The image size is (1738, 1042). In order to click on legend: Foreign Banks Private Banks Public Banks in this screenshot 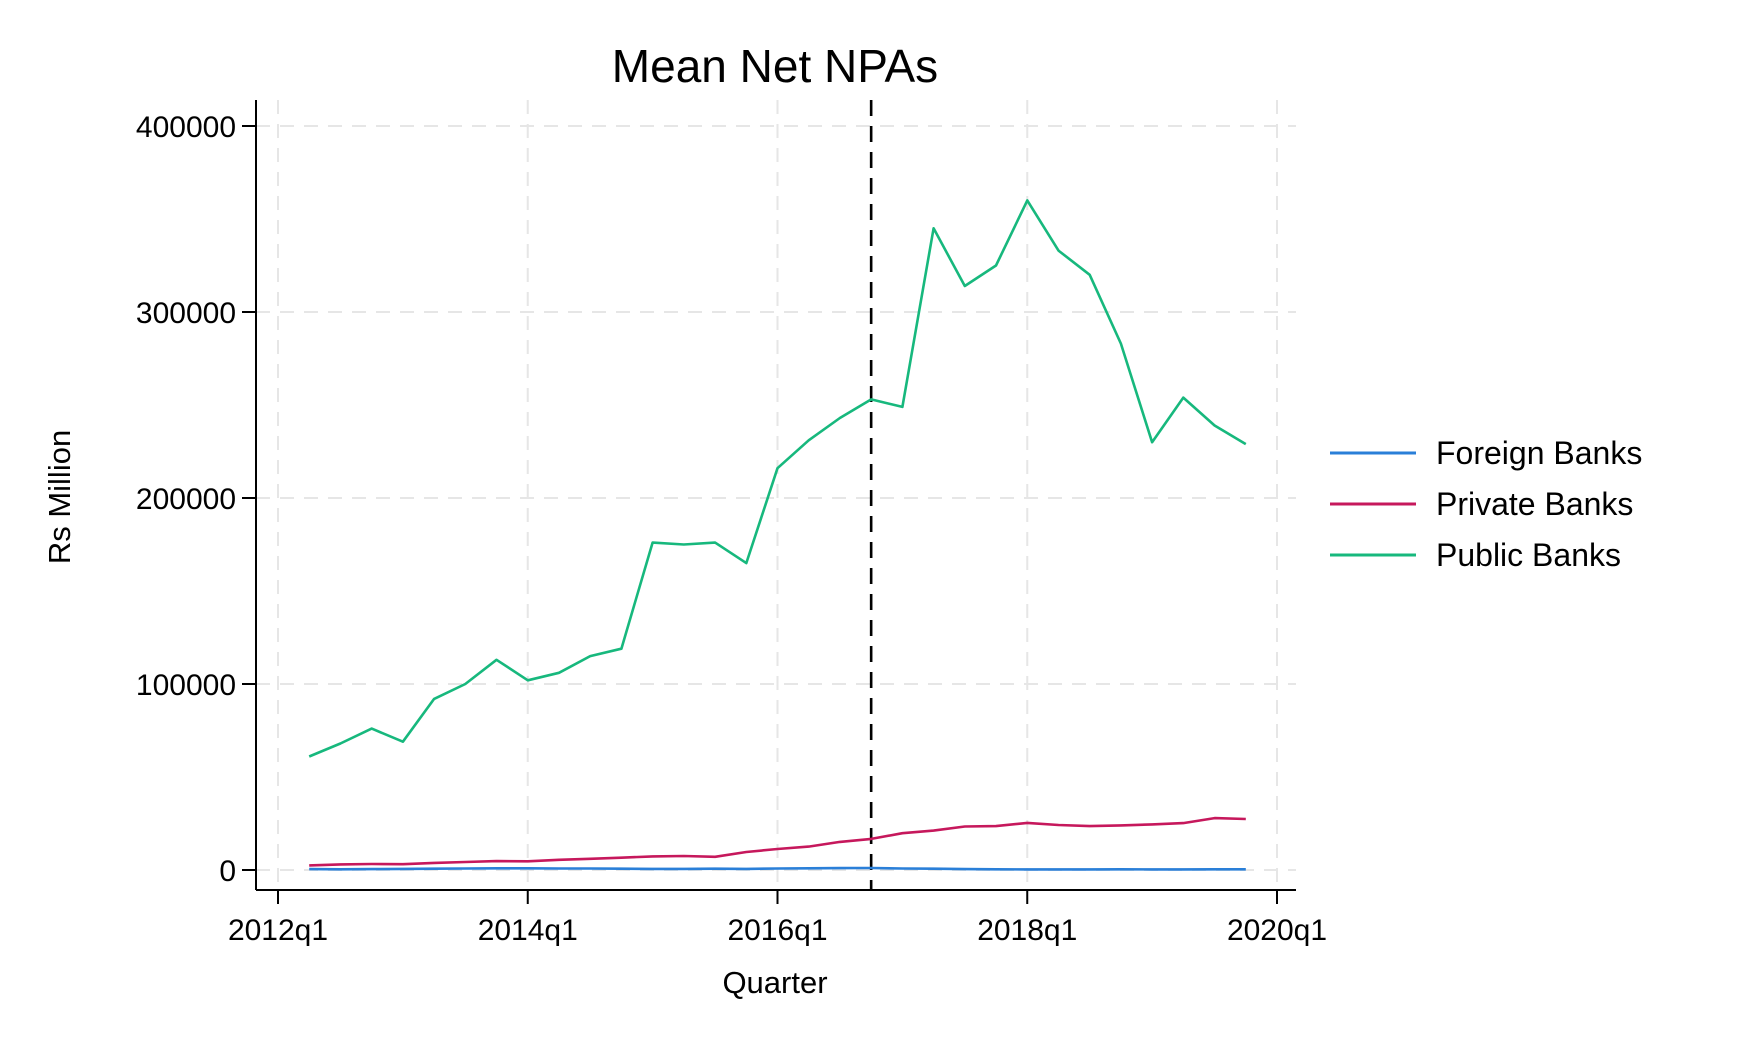, I will do `click(1486, 504)`.